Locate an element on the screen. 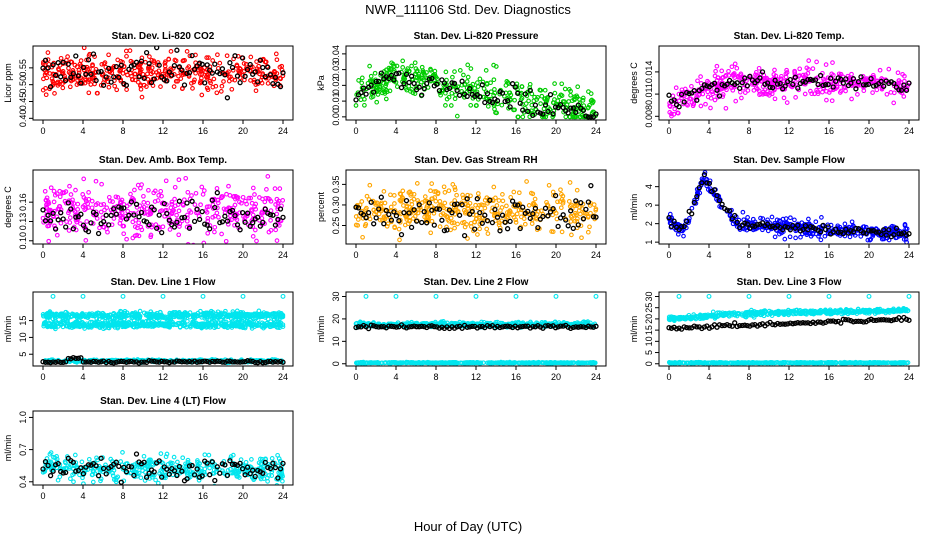 The height and width of the screenshot is (540, 936). panel-title: Stan. Dev. Gas Stream RH is located at coordinates (475, 160).